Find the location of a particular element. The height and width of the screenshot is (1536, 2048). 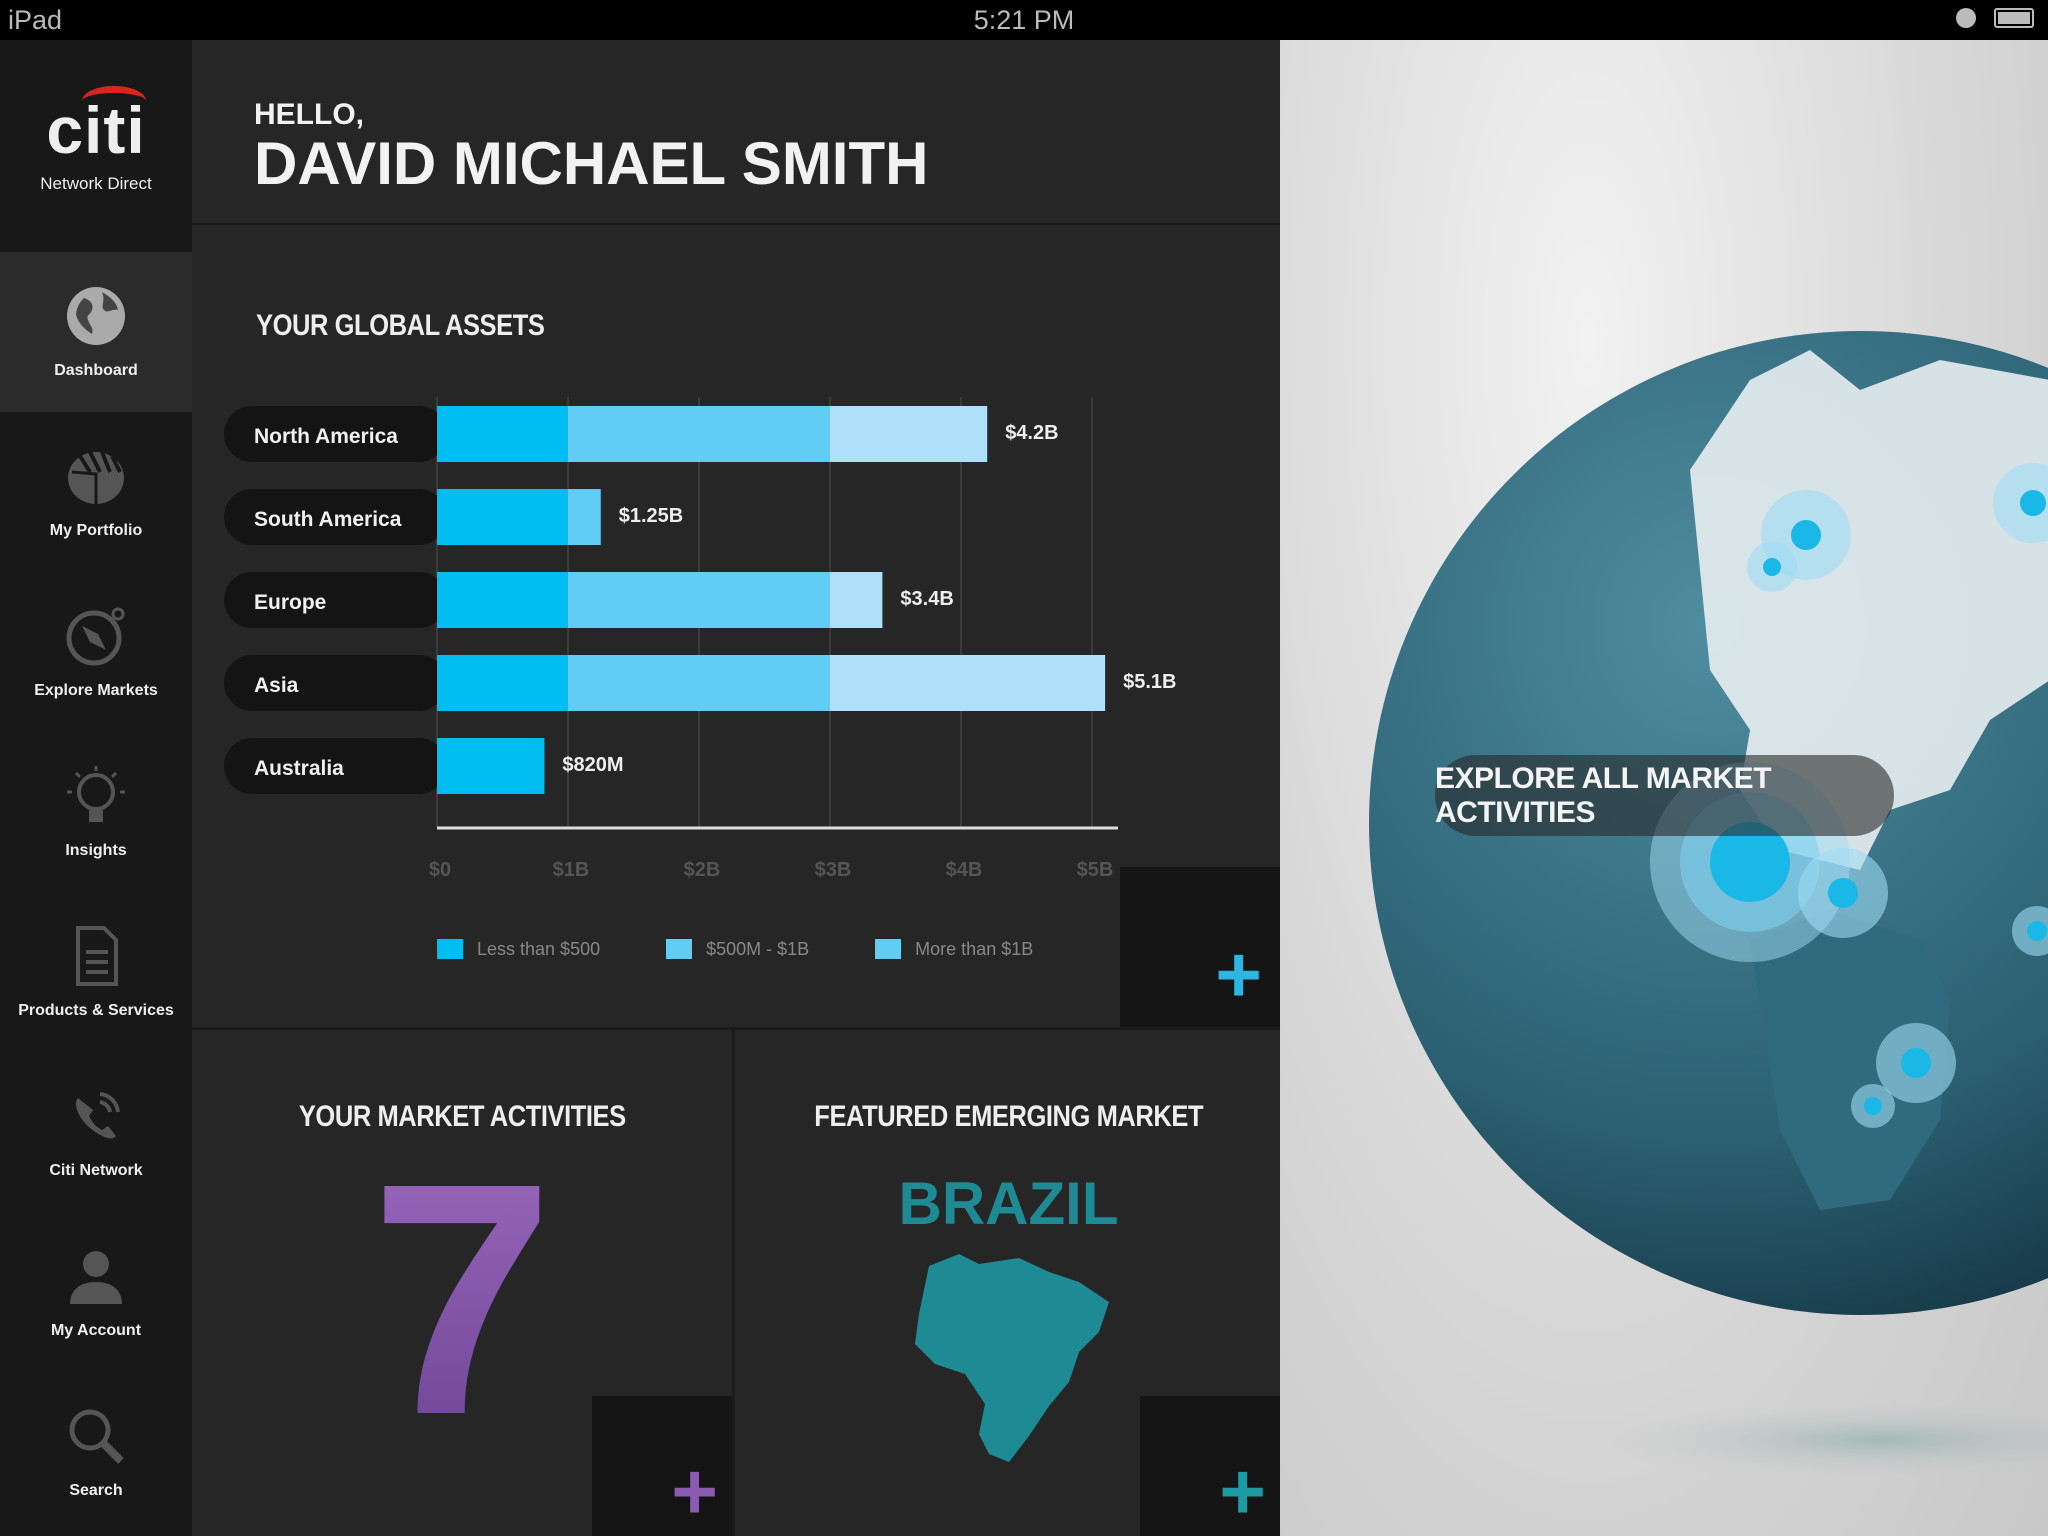

sidebar-item-explore-markets: Explore Markets is located at coordinates (96, 652).